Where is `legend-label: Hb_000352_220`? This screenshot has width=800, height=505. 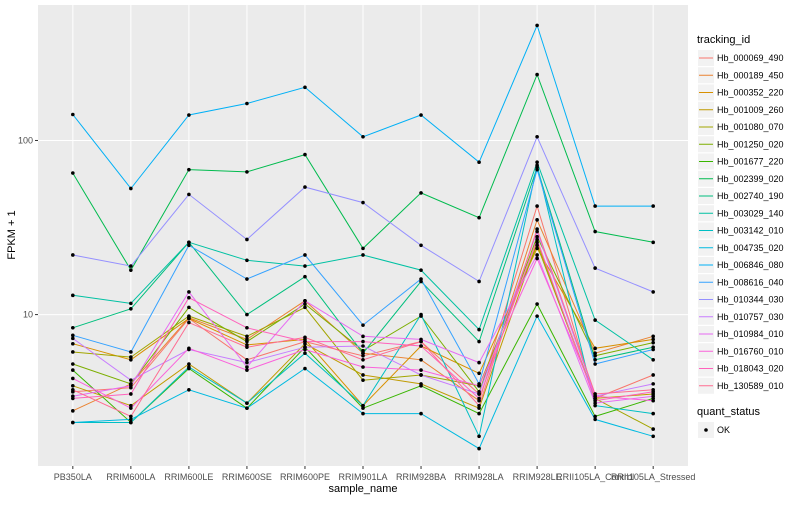 legend-label: Hb_000352_220 is located at coordinates (750, 93).